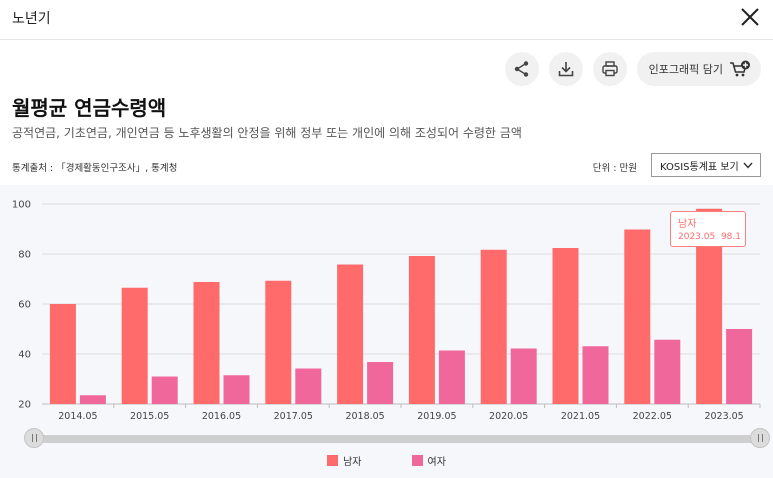 The image size is (773, 478). Describe the element at coordinates (740, 68) in the screenshot. I see `cart-plus-icon` at that location.